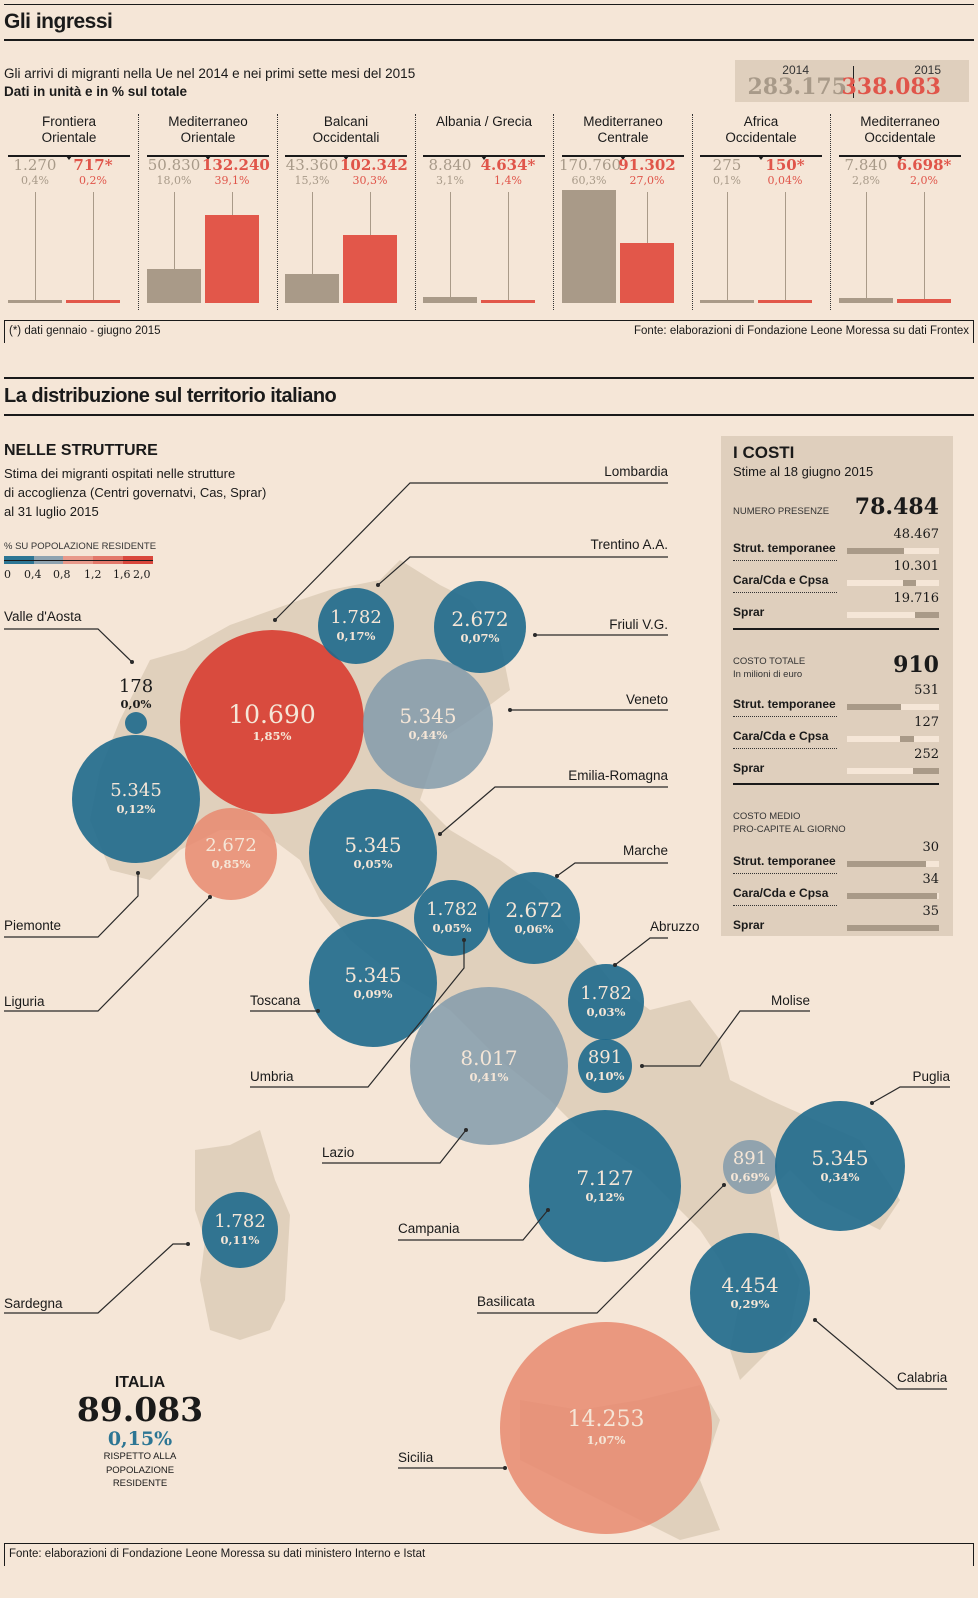 The height and width of the screenshot is (1598, 978). I want to click on region-label-basilicata: Basilicata, so click(506, 1301).